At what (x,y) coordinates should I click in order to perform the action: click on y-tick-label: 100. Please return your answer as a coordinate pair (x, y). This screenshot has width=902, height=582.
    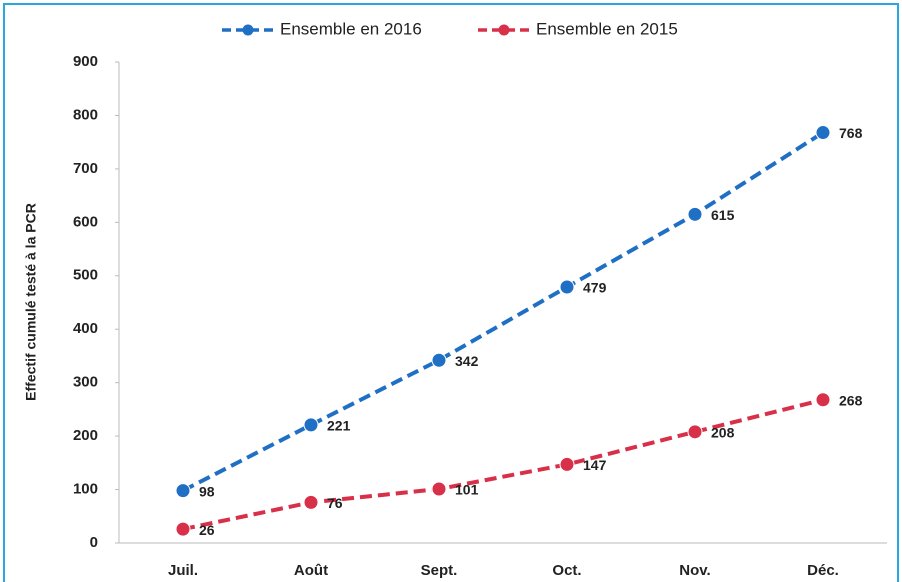
    Looking at the image, I should click on (85, 489).